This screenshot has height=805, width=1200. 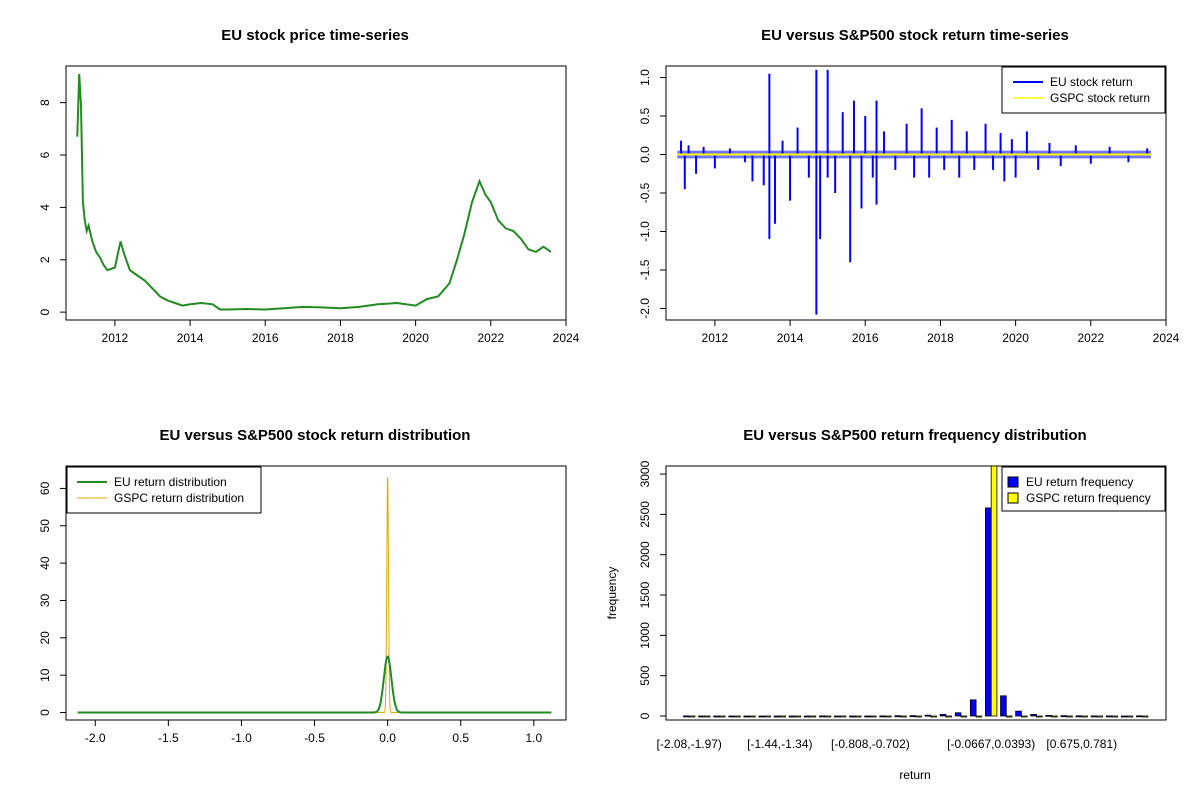 What do you see at coordinates (1100, 98) in the screenshot?
I see `legend-label-gspc-return: GSPC stock return` at bounding box center [1100, 98].